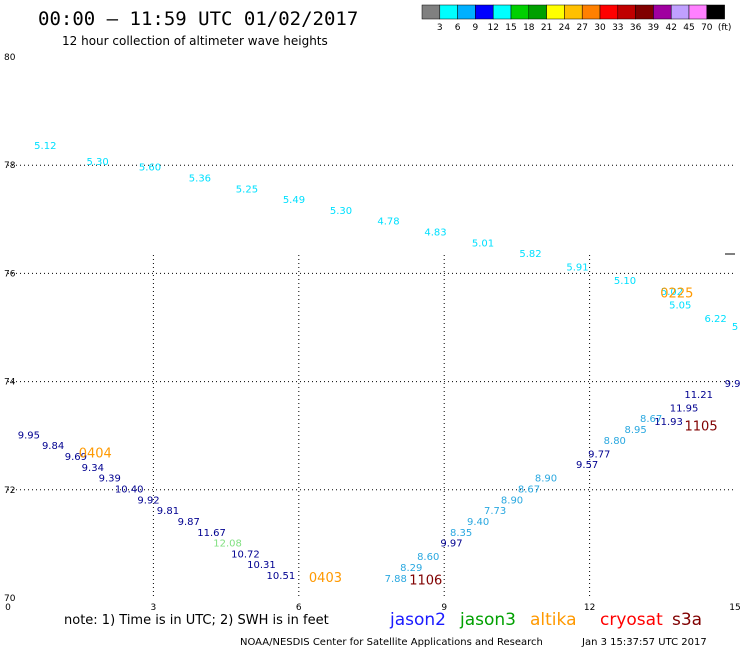  Describe the element at coordinates (294, 200) in the screenshot. I see `data-point-label: 5.49` at that location.